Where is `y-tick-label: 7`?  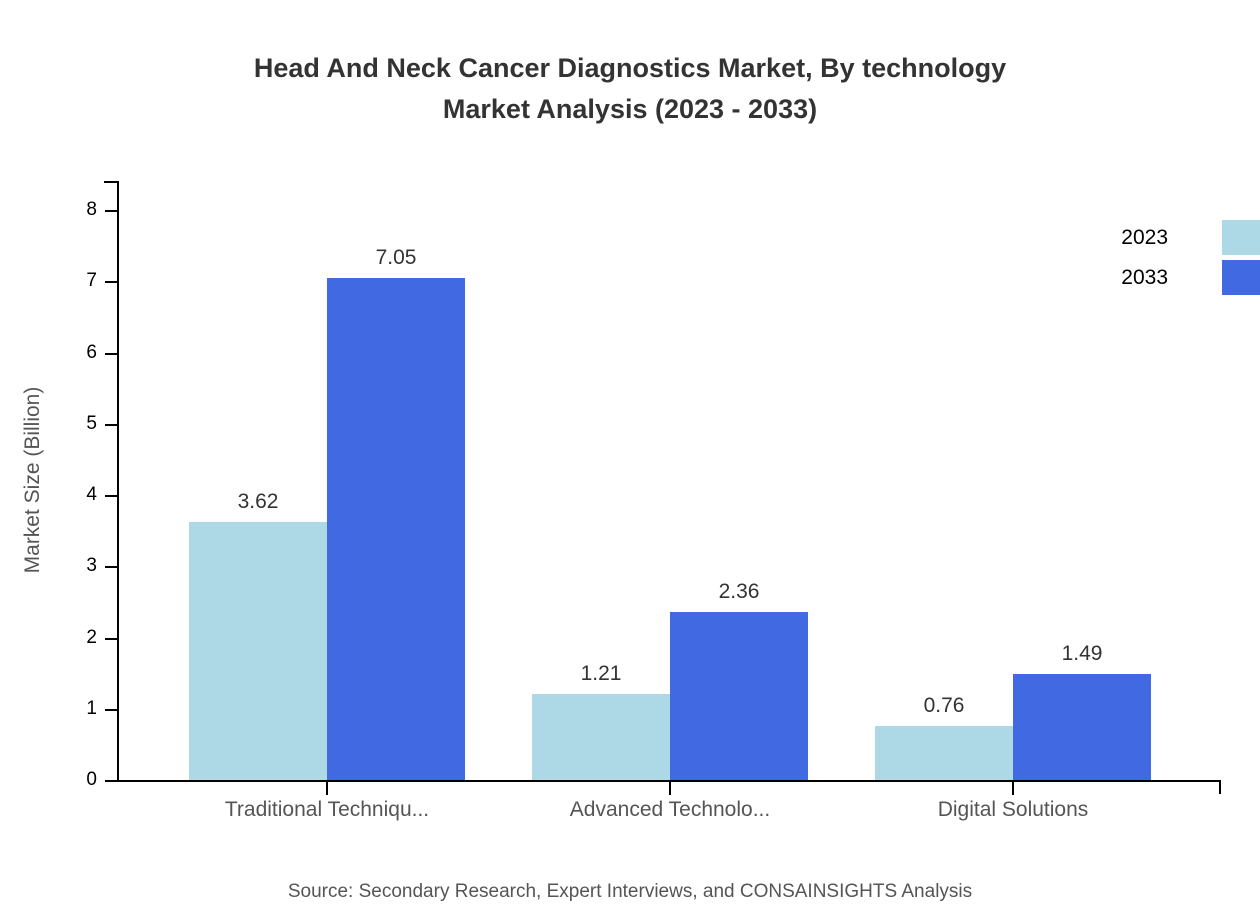
y-tick-label: 7 is located at coordinates (91, 281).